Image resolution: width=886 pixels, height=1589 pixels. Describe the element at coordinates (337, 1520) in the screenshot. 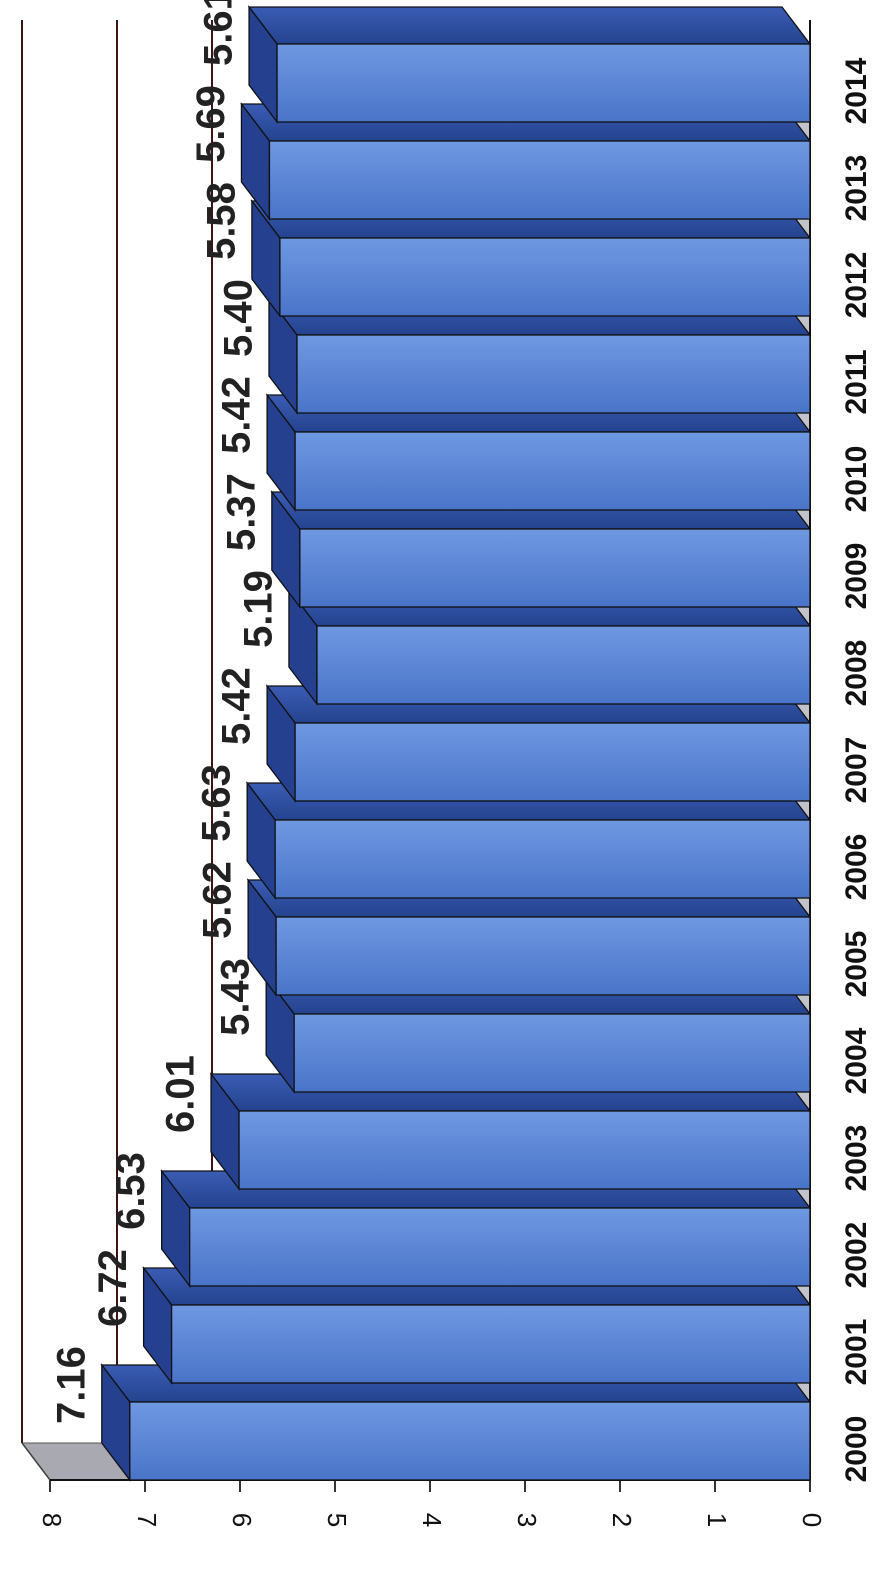

I see `y-tick-label: 5` at that location.